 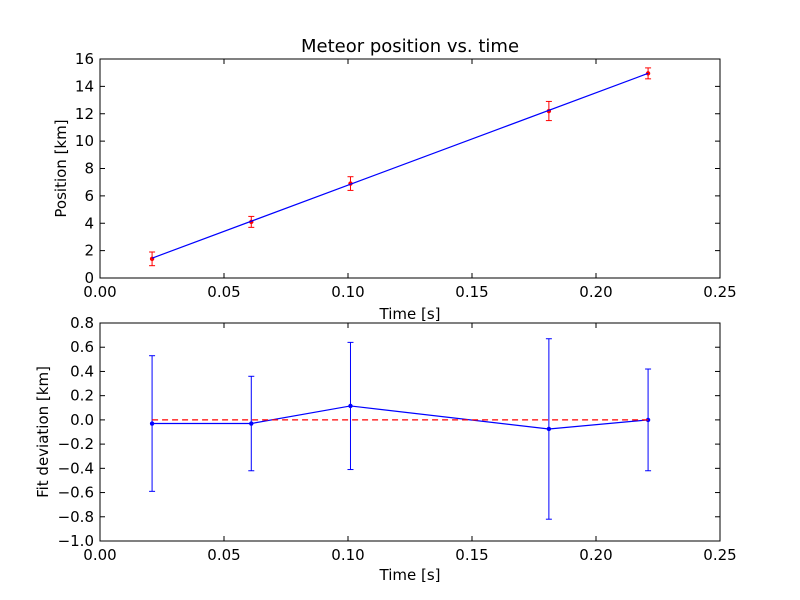 I want to click on y-tick-label: 0.6, so click(x=82, y=347).